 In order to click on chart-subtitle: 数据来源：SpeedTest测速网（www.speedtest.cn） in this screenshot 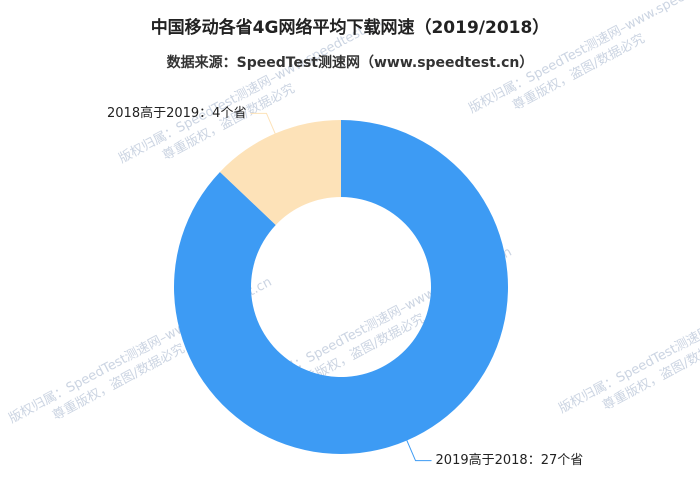, I will do `click(350, 62)`.